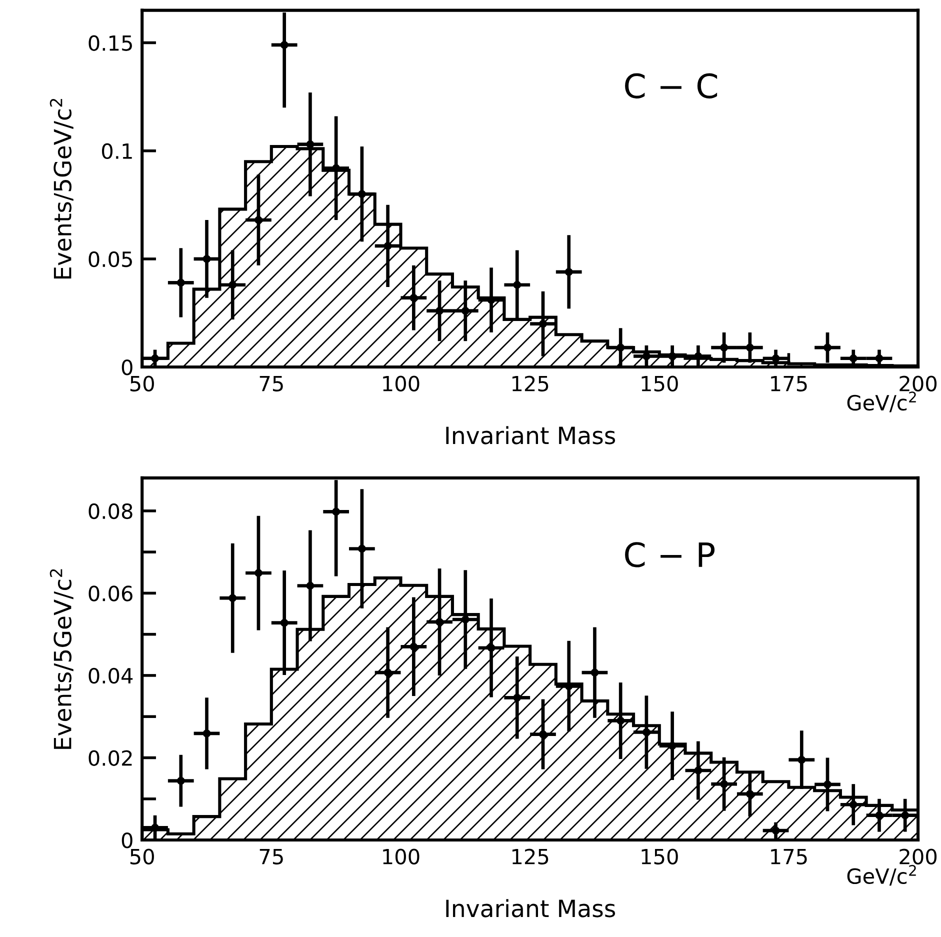  What do you see at coordinates (110, 758) in the screenshot?
I see `y-tick-label: 0.02` at bounding box center [110, 758].